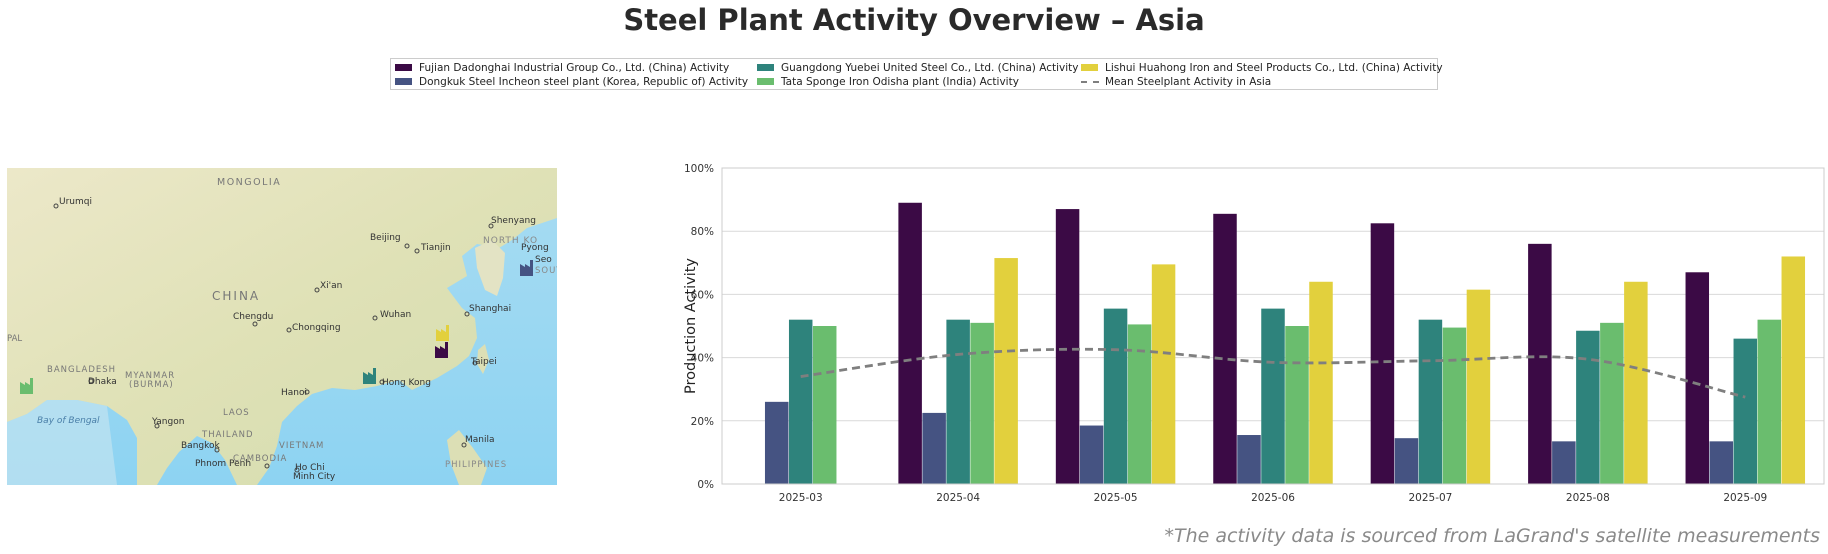 The height and width of the screenshot is (554, 1828). What do you see at coordinates (150, 376) in the screenshot?
I see `map-label-myanmar: MYANMAR` at bounding box center [150, 376].